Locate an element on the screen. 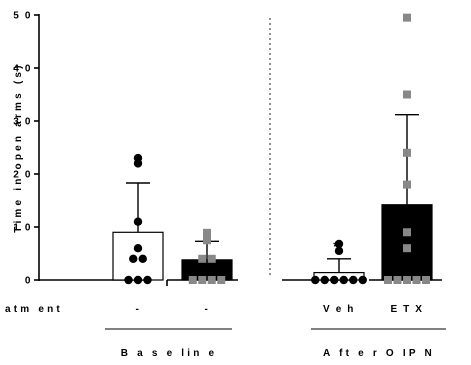  significance-marker: * is located at coordinates (336, 246).